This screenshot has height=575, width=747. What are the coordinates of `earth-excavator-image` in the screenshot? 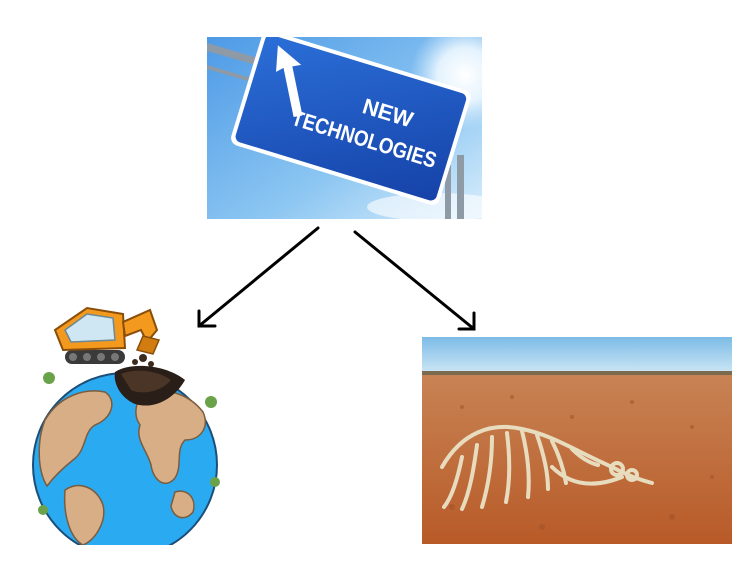 It's located at (127, 422).